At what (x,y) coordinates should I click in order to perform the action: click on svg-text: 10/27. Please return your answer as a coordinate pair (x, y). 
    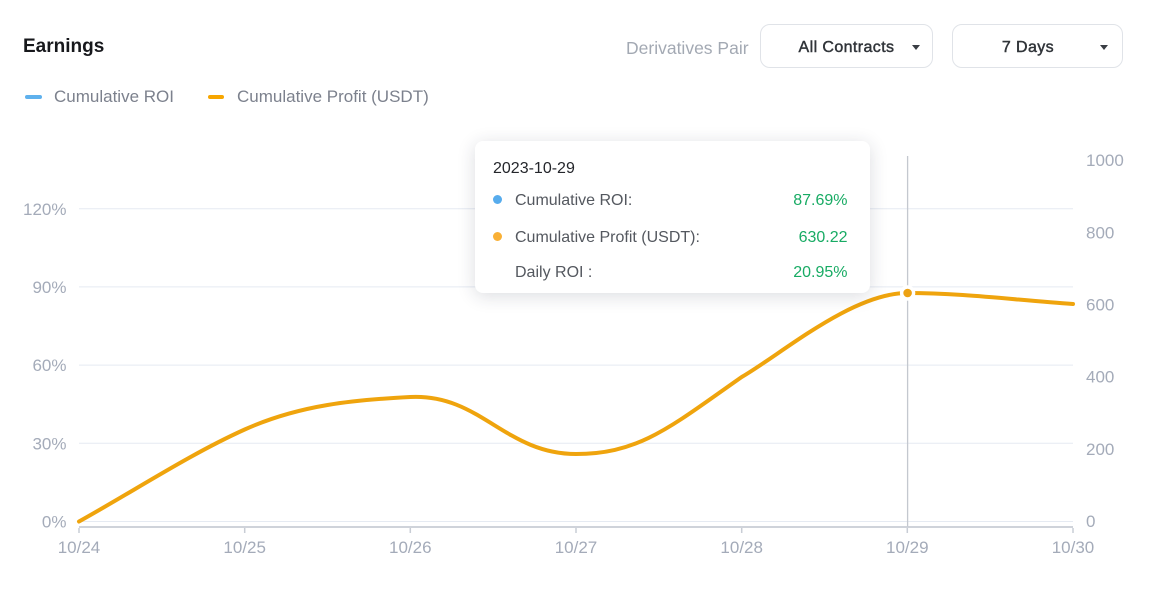
    Looking at the image, I should click on (576, 547).